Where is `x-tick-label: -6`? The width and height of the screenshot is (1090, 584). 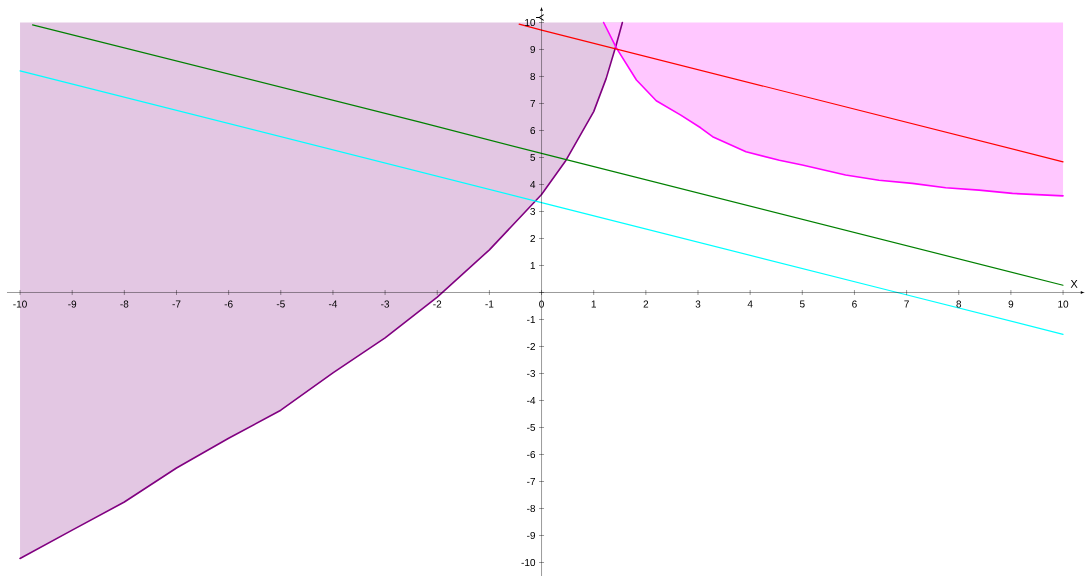 x-tick-label: -6 is located at coordinates (228, 304).